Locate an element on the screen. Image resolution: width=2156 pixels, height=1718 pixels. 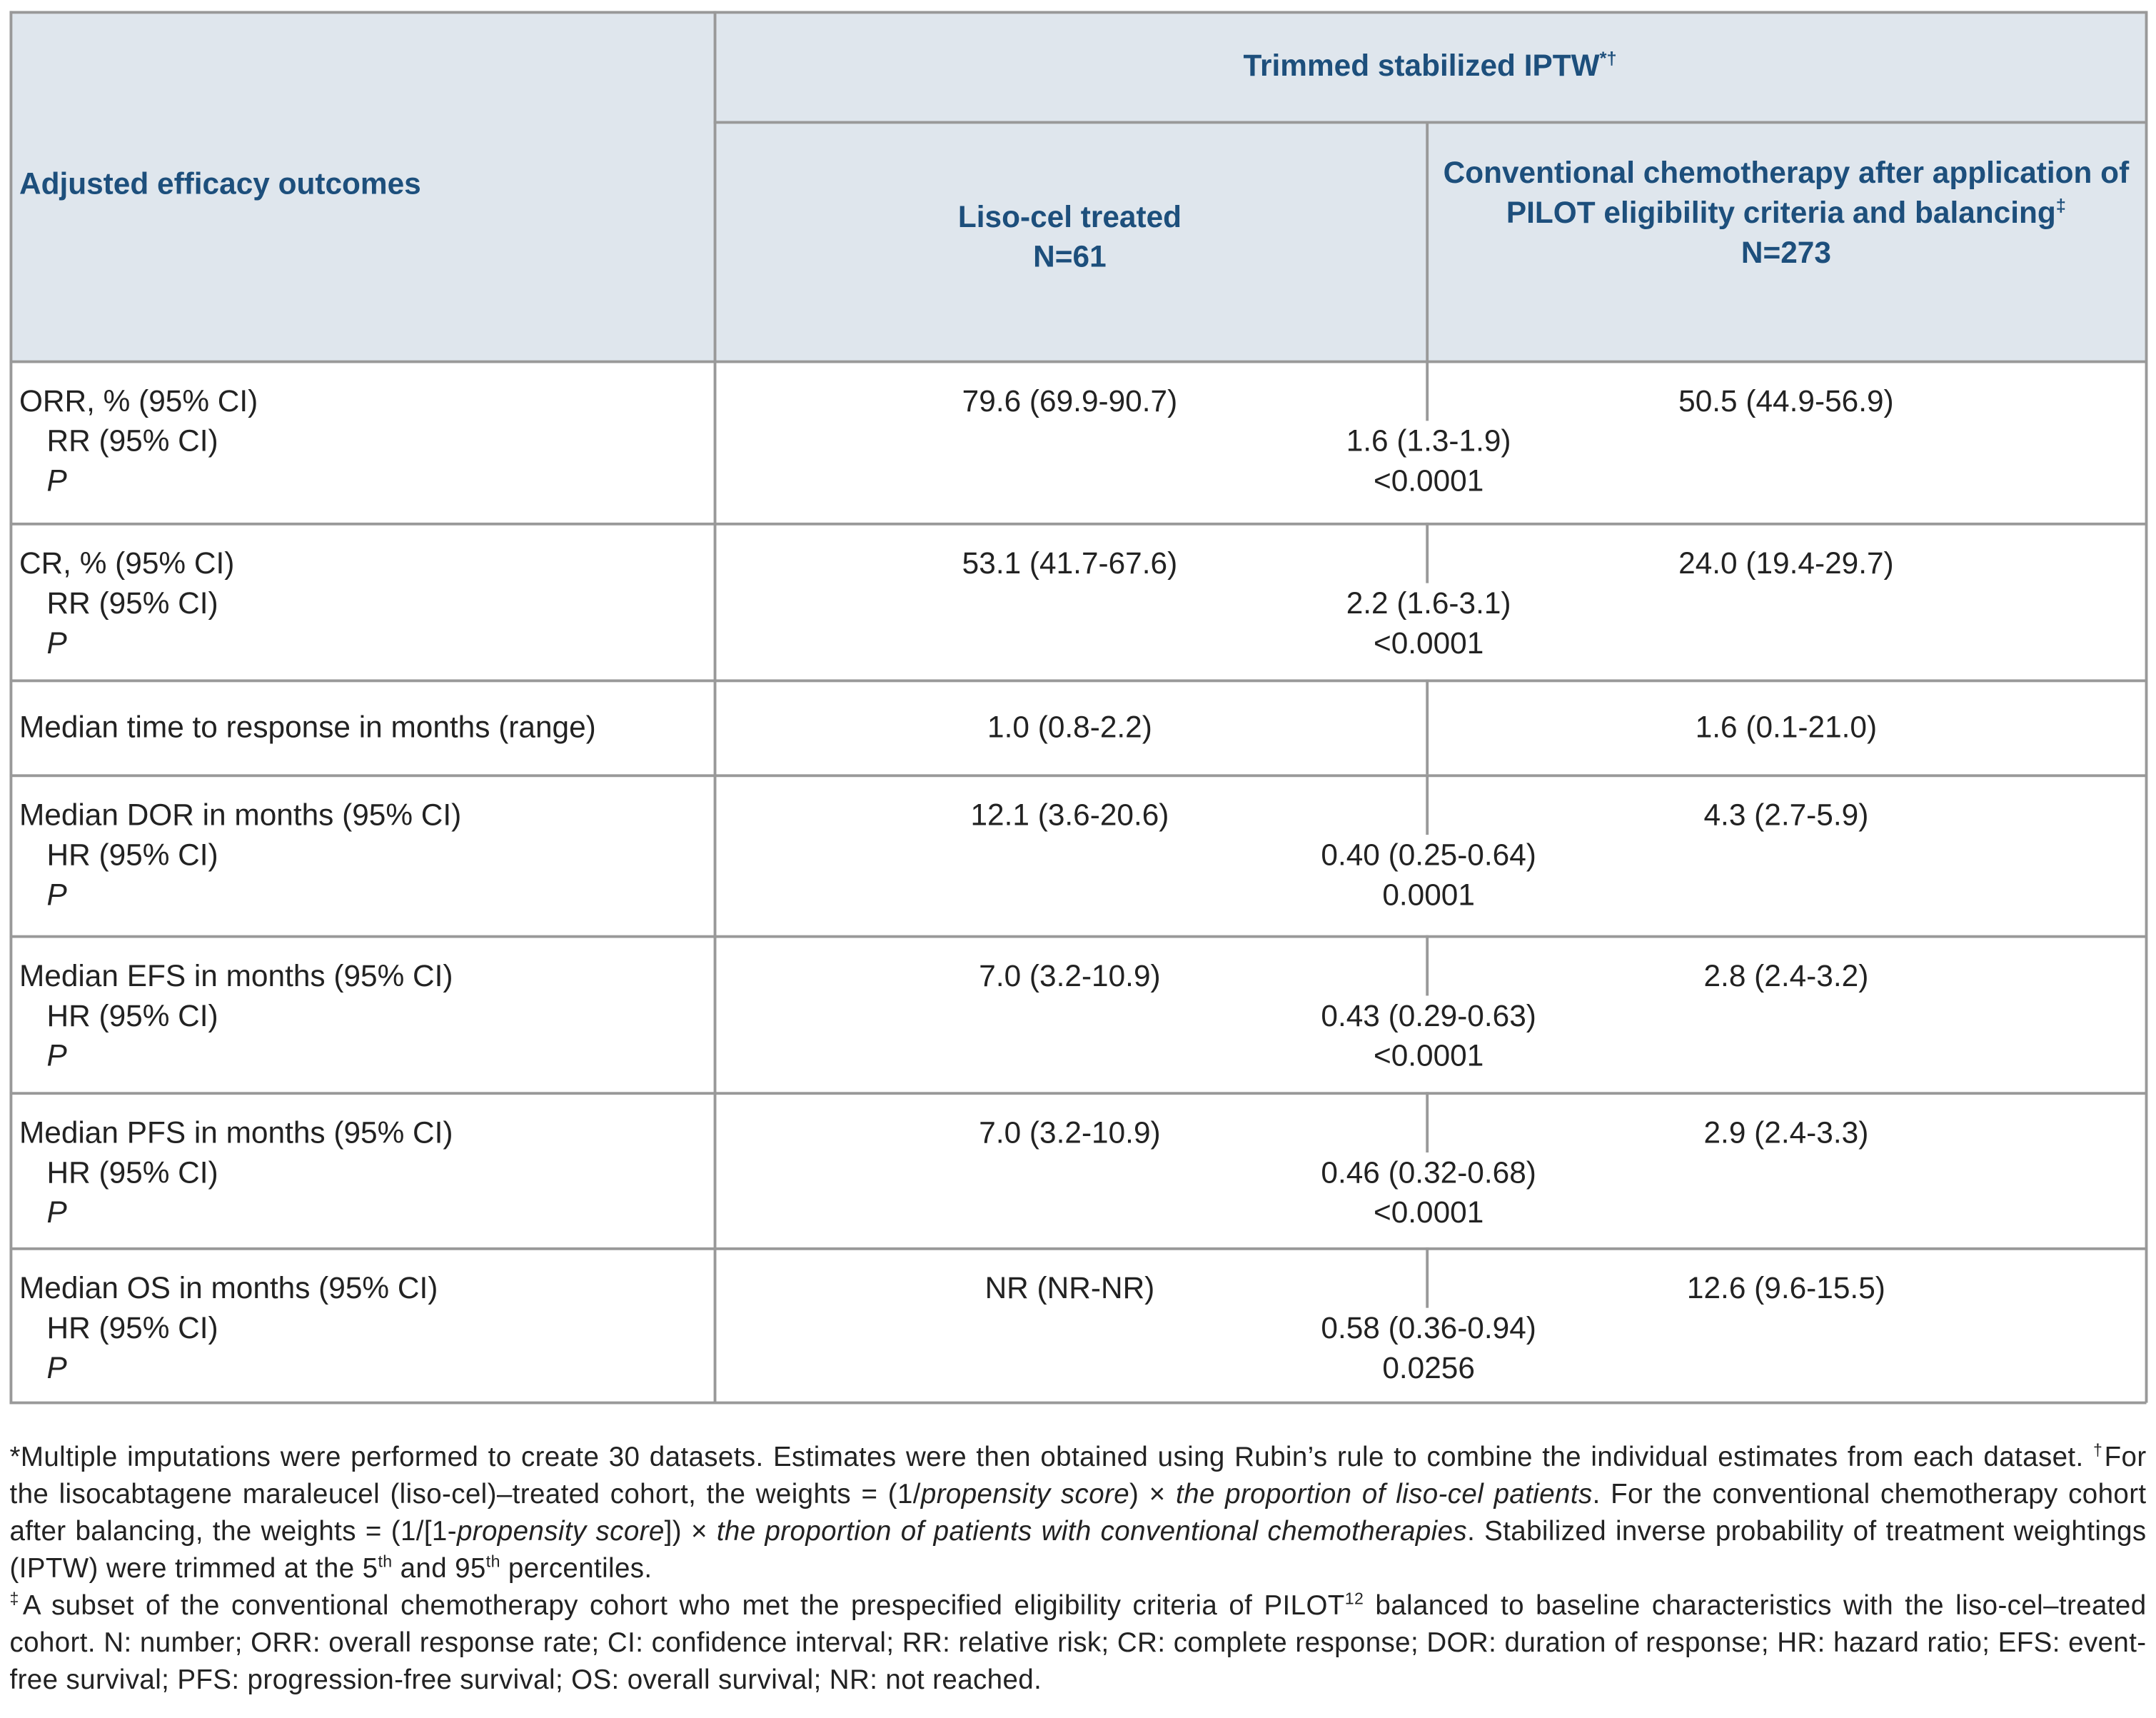
row-label: Median PFS in months (95% CI) is located at coordinates (236, 1132).